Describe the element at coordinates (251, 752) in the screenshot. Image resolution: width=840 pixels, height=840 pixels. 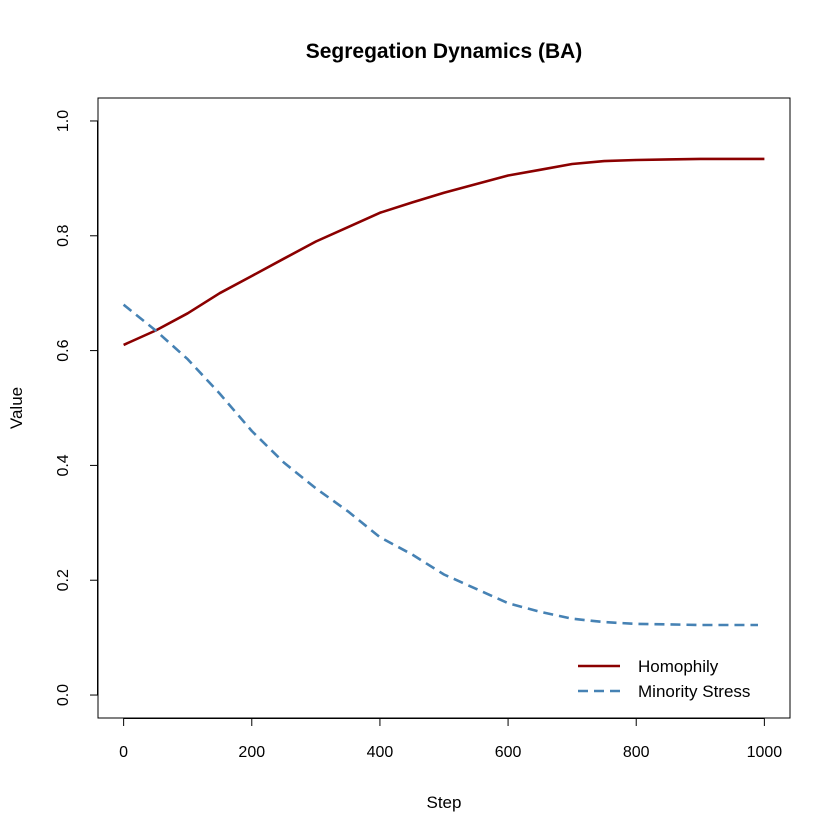
I see `x-tick-label: 200` at that location.